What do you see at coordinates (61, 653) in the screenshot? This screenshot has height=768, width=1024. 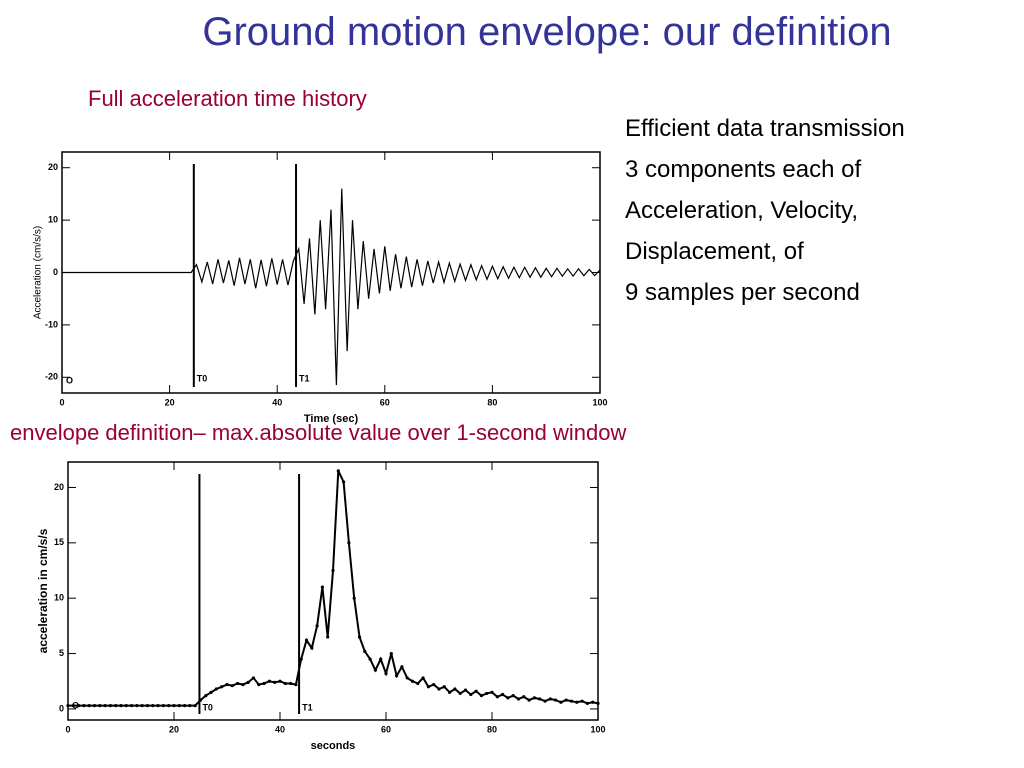 I see `y-tick-label: 5` at bounding box center [61, 653].